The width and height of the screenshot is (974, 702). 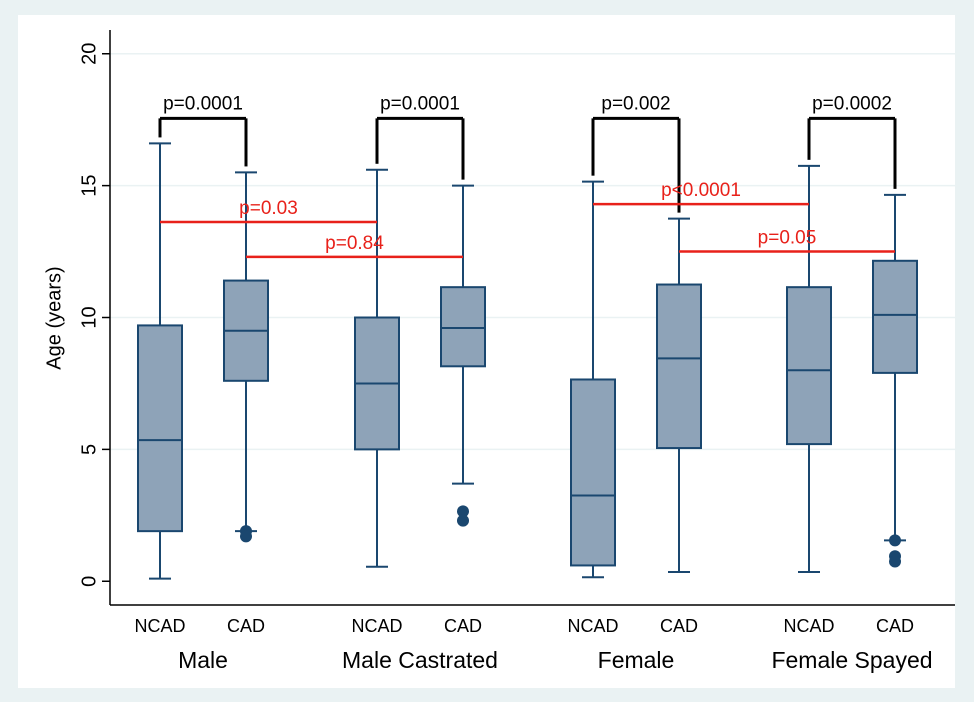 I want to click on bracket-label: p=0.0002, so click(x=852, y=103).